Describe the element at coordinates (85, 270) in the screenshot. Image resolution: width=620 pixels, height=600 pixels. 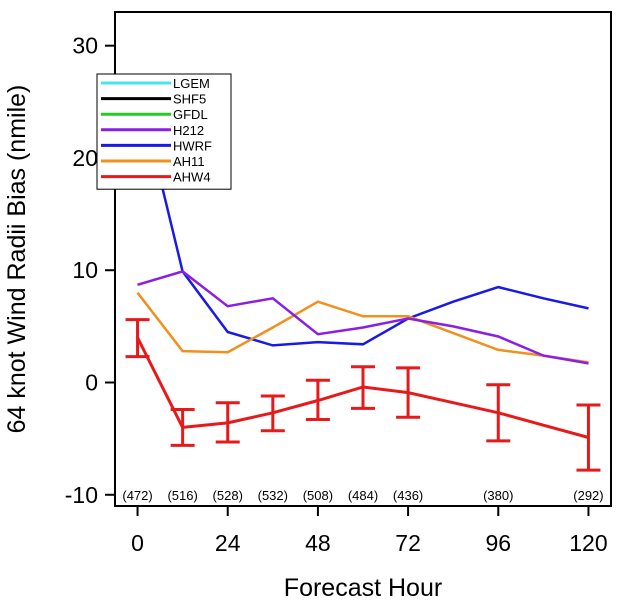
I see `y-tick-label: 10` at that location.